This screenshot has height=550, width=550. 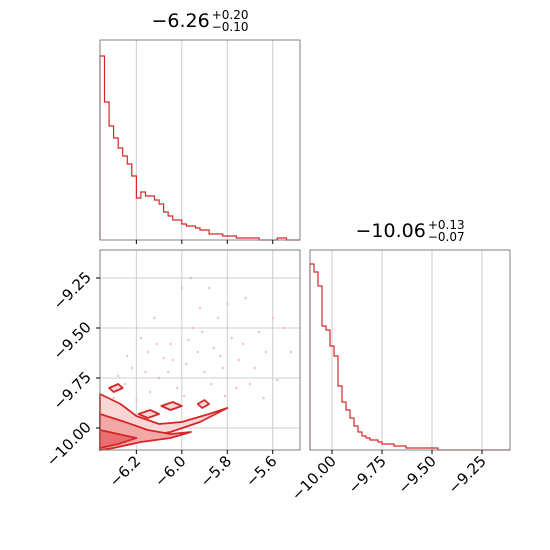 I want to click on top-hist-frame, so click(x=200, y=140).